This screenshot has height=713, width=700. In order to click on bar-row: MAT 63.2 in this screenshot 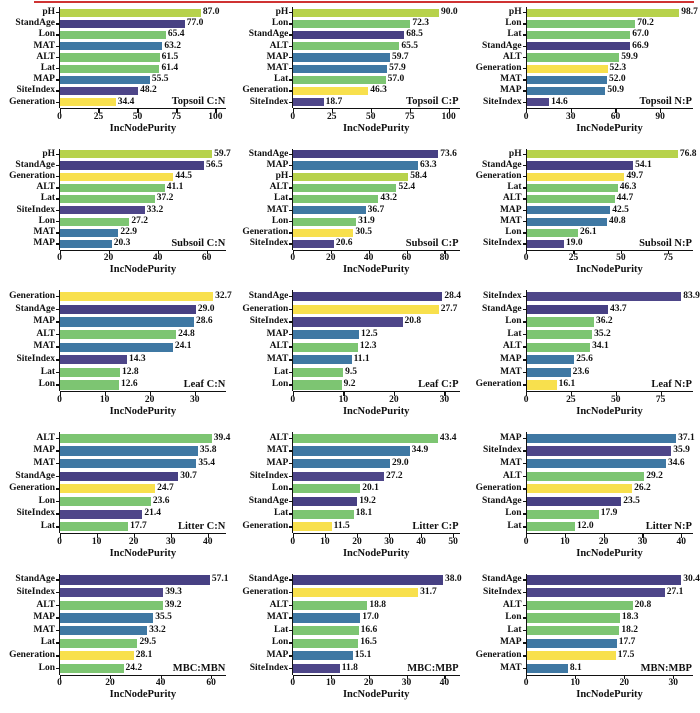, I will do `click(116, 46)`.